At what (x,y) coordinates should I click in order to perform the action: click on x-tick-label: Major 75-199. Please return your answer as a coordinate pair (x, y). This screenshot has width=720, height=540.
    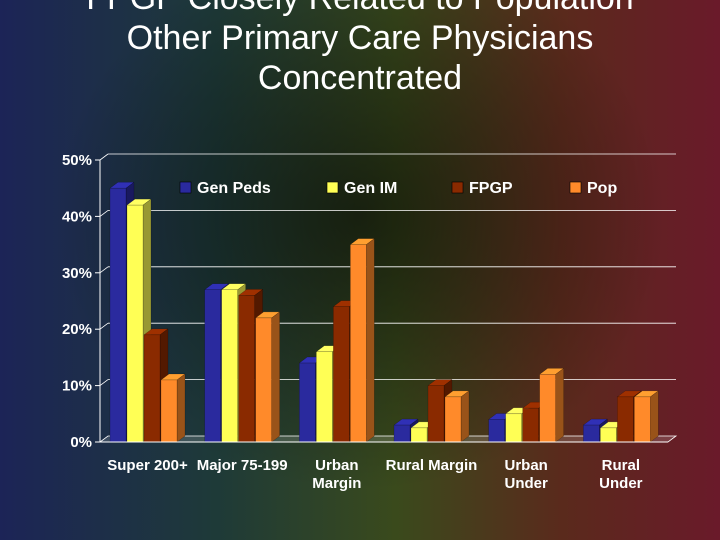
    Looking at the image, I should click on (242, 465).